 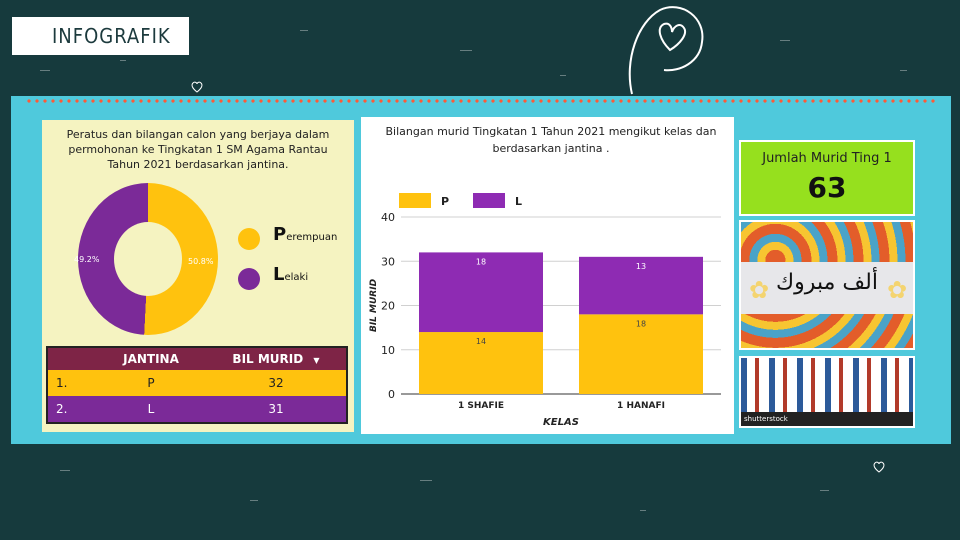 I want to click on donut-chart, so click(x=148, y=259).